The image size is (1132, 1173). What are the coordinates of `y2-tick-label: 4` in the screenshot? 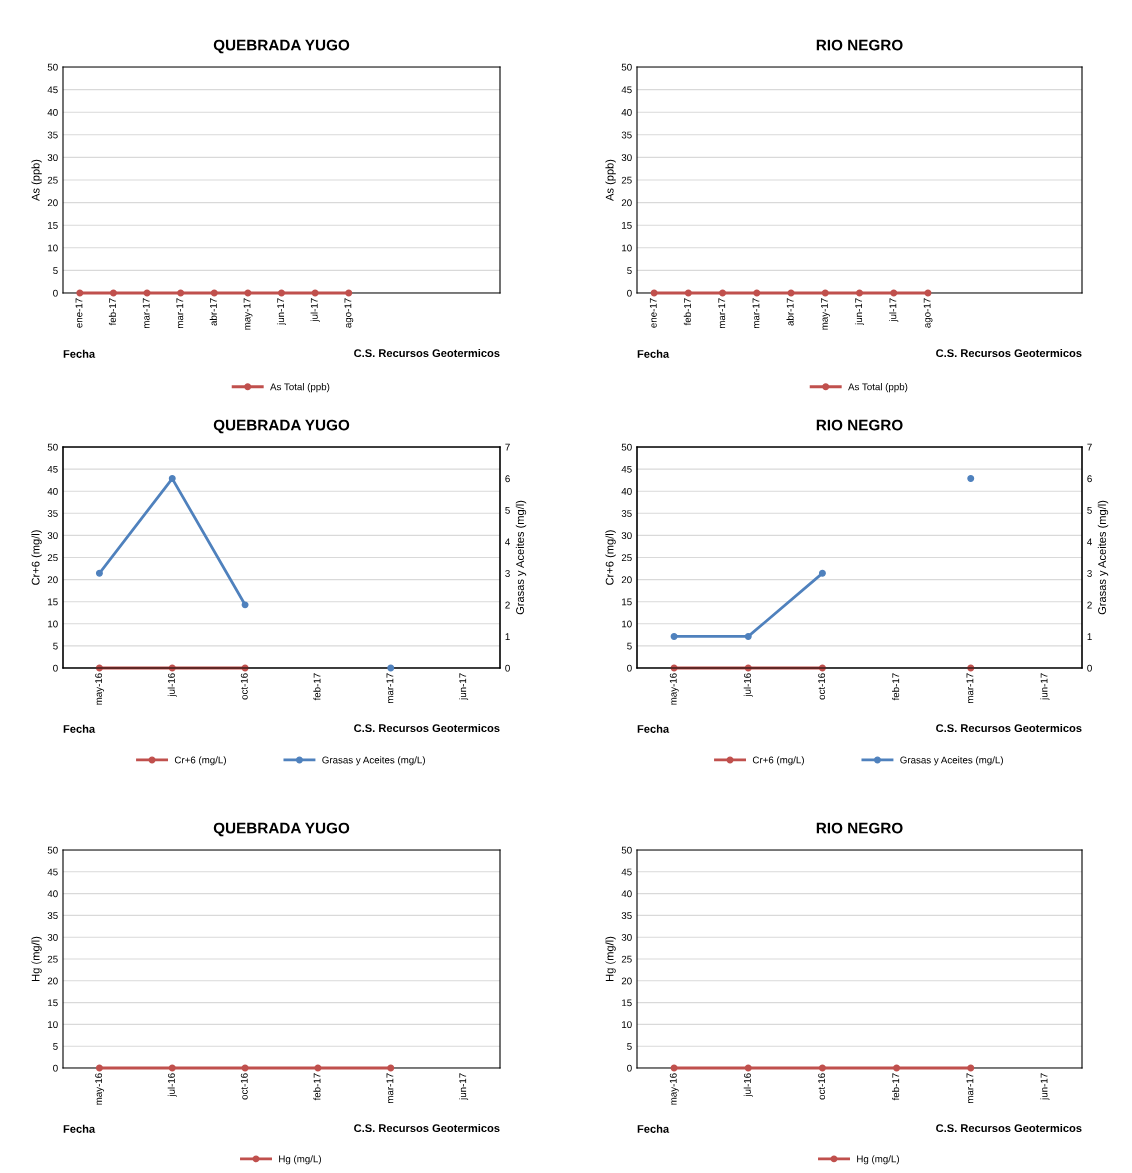 It's located at (1089, 542).